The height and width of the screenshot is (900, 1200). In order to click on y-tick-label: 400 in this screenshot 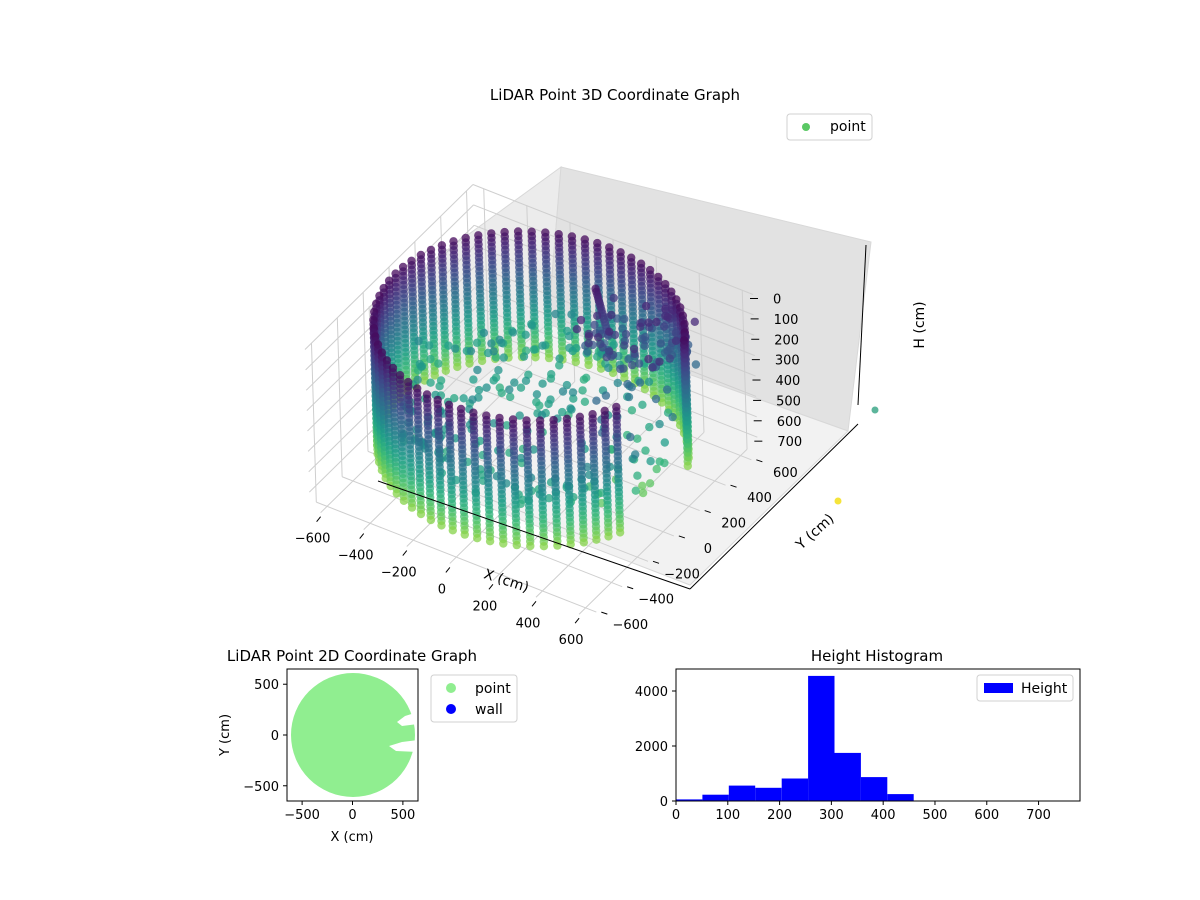, I will do `click(759, 498)`.